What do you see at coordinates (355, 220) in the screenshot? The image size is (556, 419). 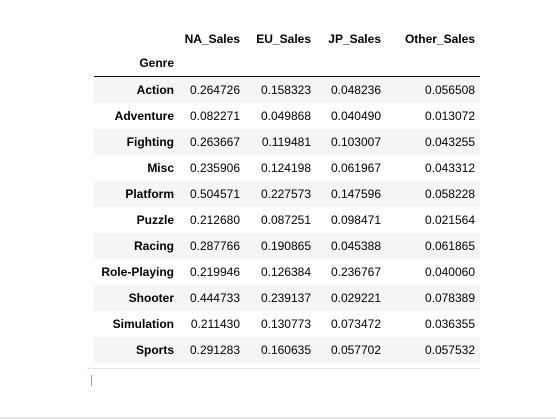 I see `table-cell: 0.098471` at bounding box center [355, 220].